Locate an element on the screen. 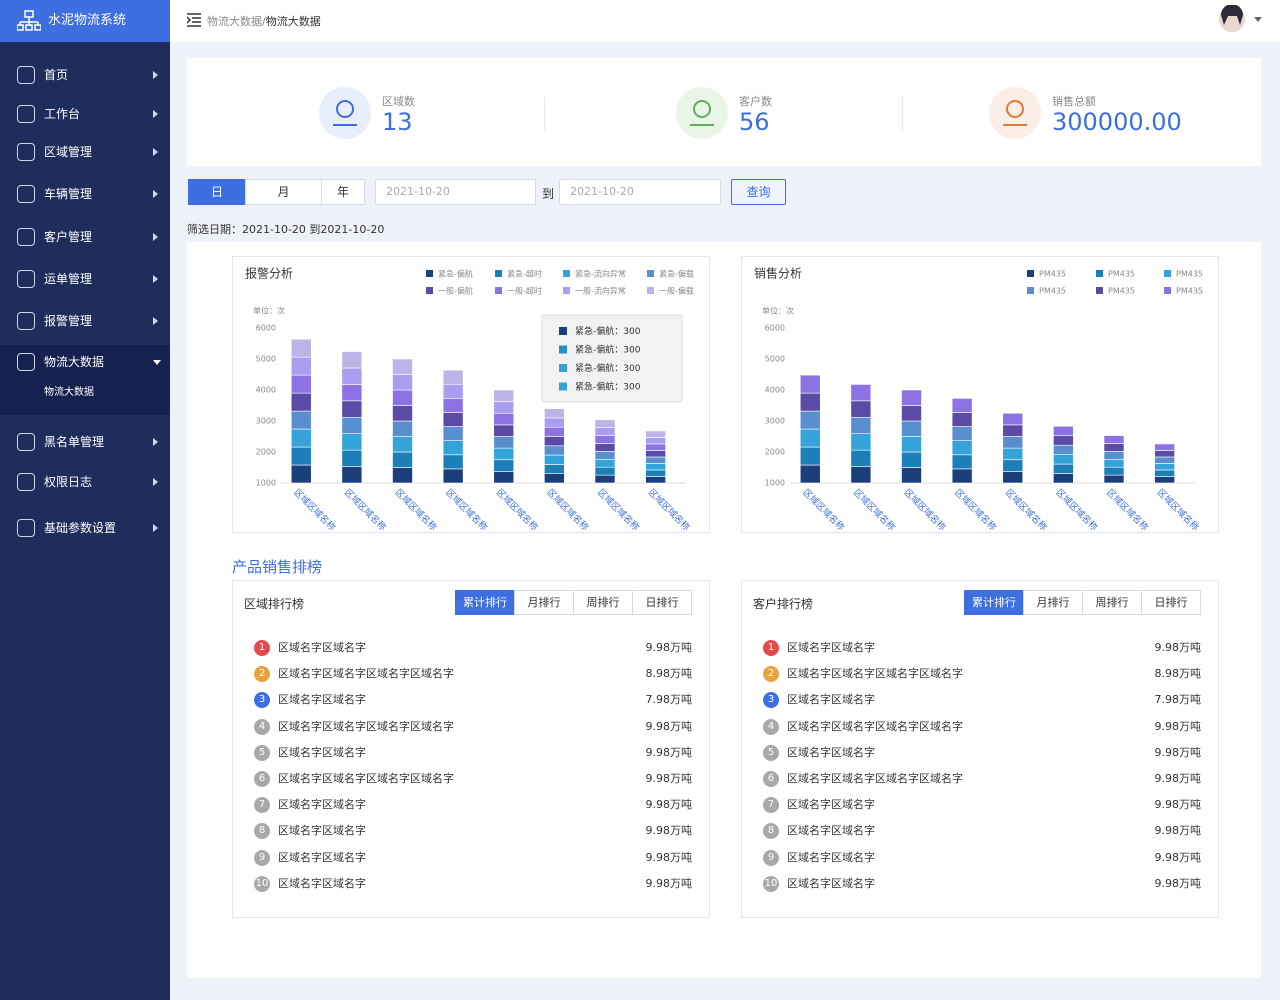  menu-item: 基础参数设置 is located at coordinates (85, 528).